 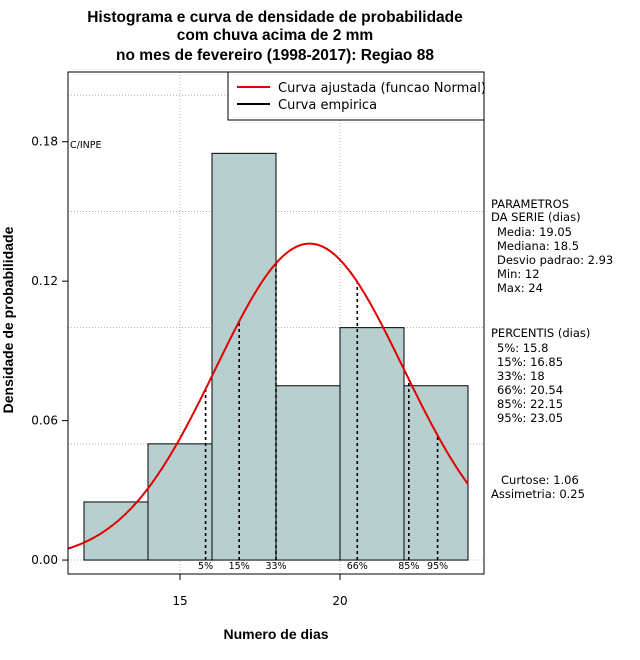 What do you see at coordinates (357, 566) in the screenshot?
I see `percentile-label-3: 66%` at bounding box center [357, 566].